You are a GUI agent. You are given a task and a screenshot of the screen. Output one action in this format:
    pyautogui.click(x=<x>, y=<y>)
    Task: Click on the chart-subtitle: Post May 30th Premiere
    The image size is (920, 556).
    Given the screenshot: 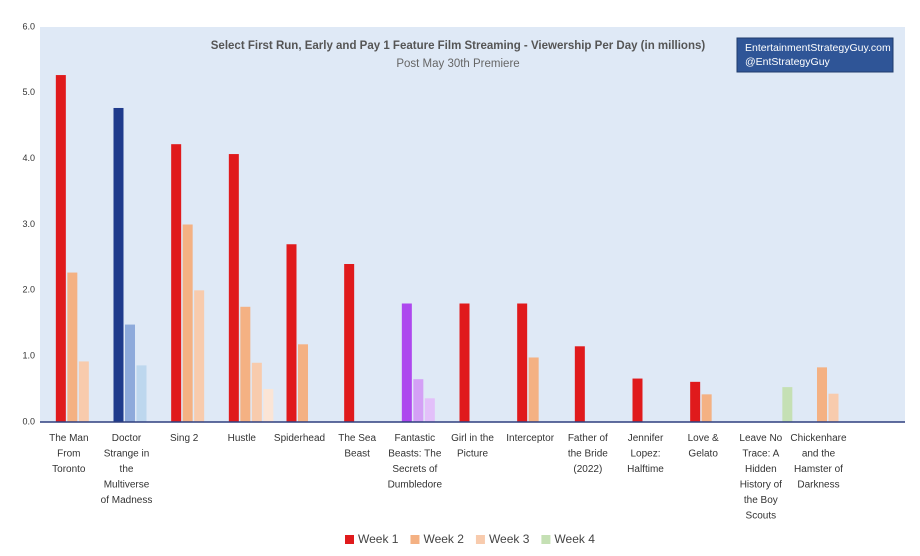 What is the action you would take?
    pyautogui.click(x=457, y=64)
    